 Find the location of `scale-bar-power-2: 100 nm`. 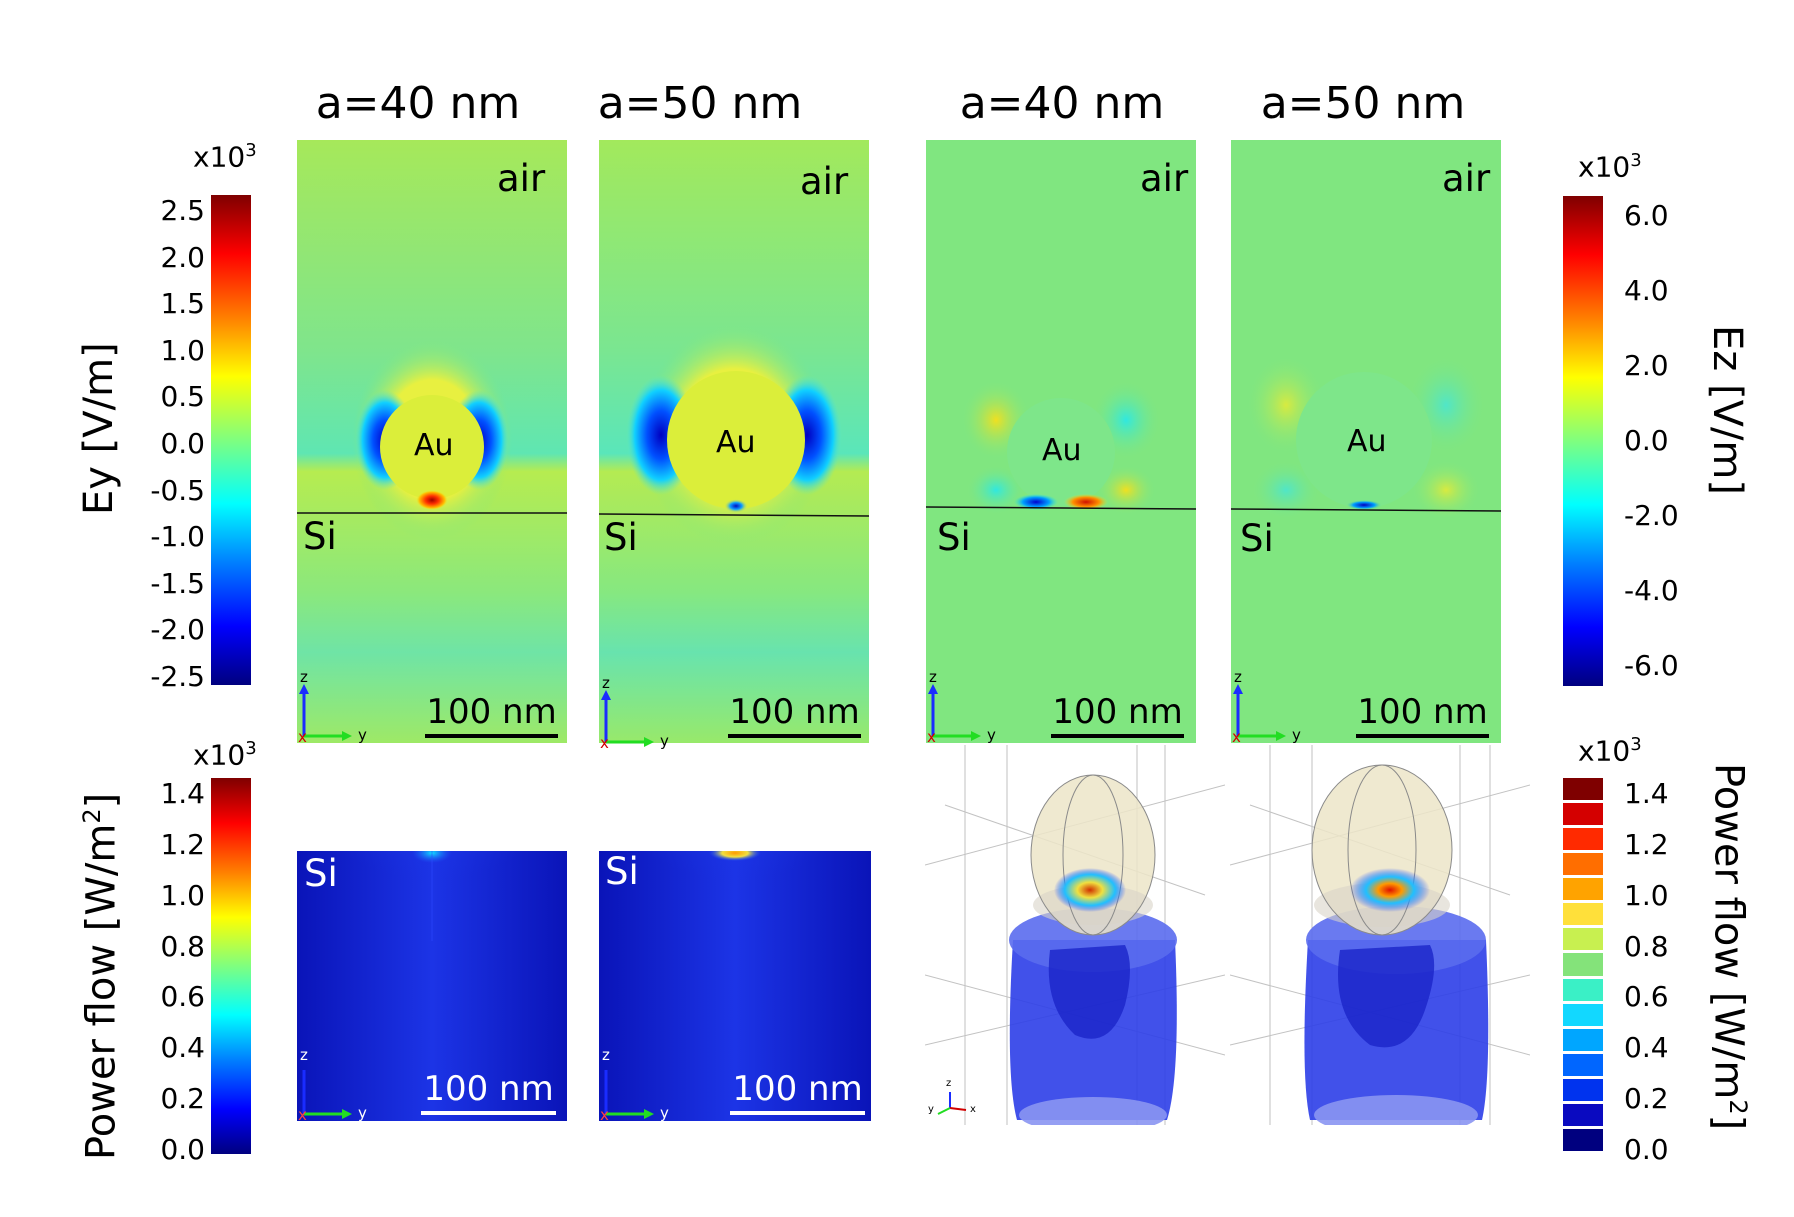

scale-bar-power-2: 100 nm is located at coordinates (797, 1092).